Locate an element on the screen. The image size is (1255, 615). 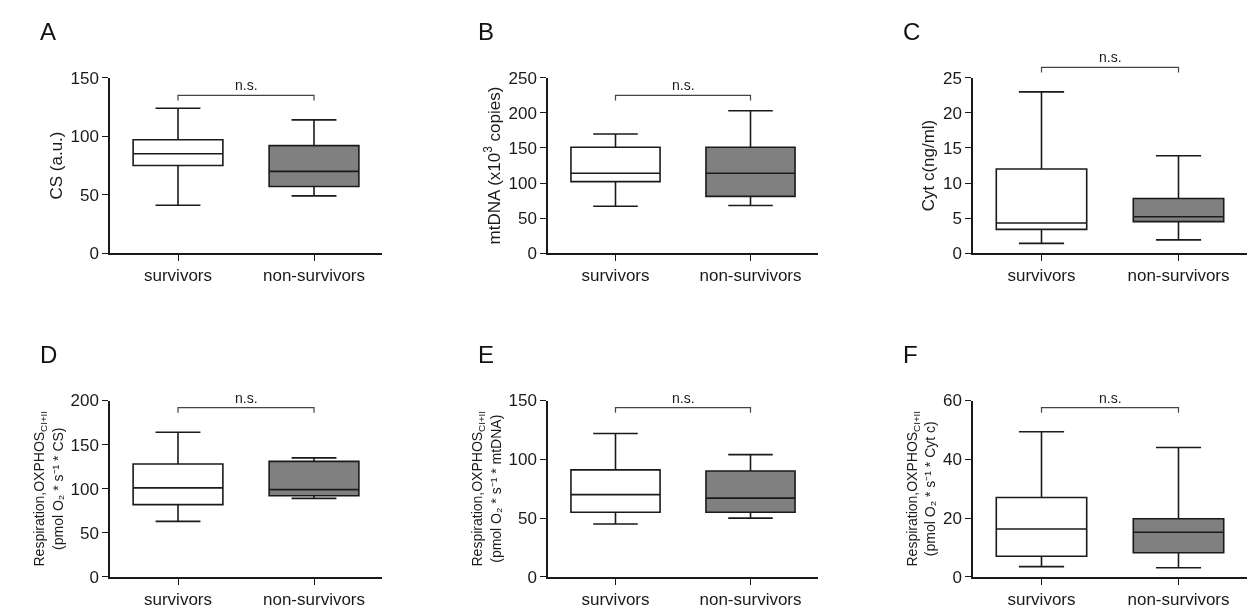
chart-title: D is located at coordinates (49, 354).